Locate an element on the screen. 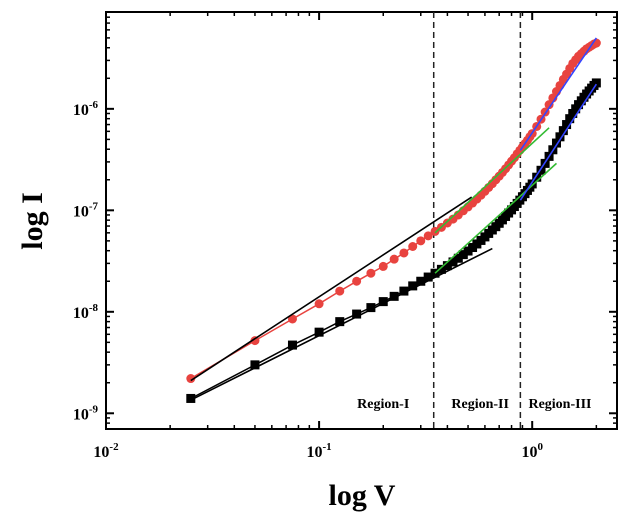 The height and width of the screenshot is (512, 619). y-tick-exp: -9 is located at coordinates (94, 409).